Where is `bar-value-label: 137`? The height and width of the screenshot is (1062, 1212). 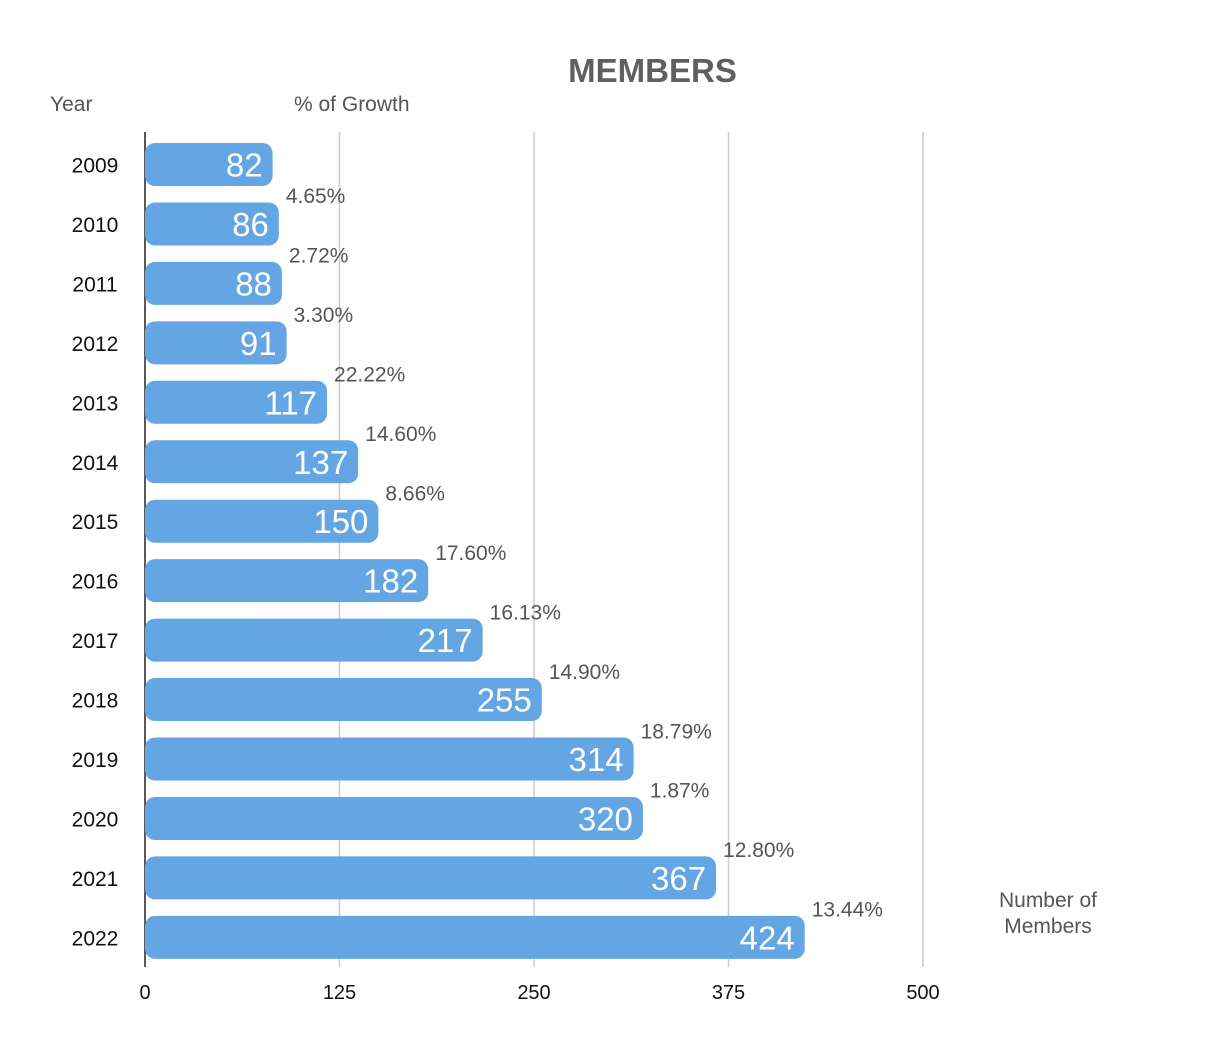
bar-value-label: 137 is located at coordinates (320, 462).